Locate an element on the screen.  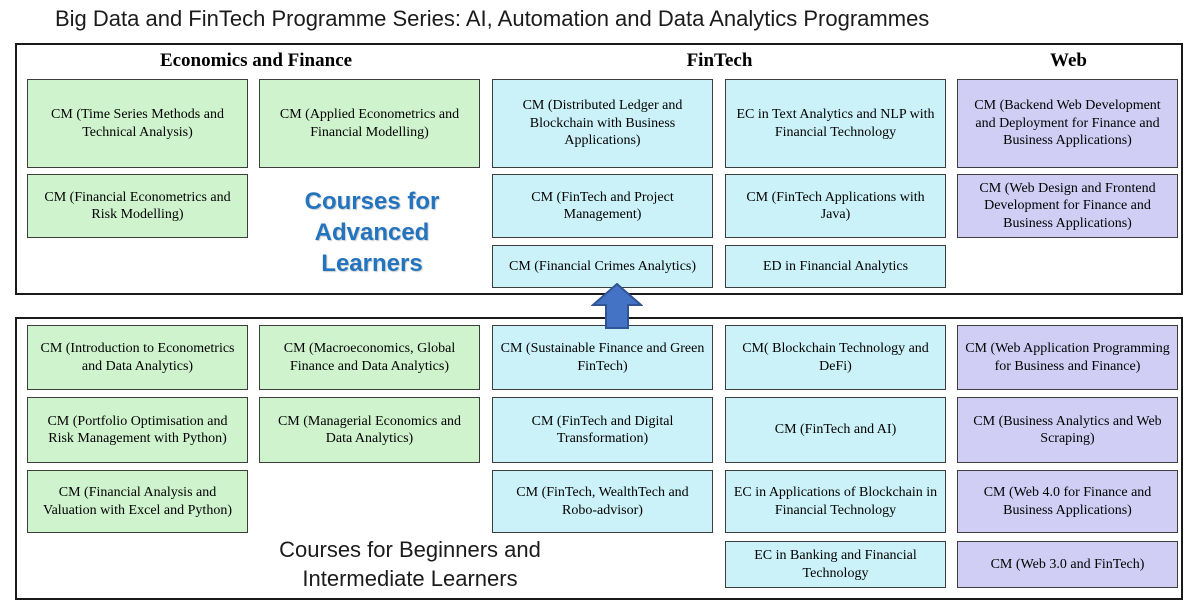
course-cell: CM (FinTech and Project Management) is located at coordinates (602, 206).